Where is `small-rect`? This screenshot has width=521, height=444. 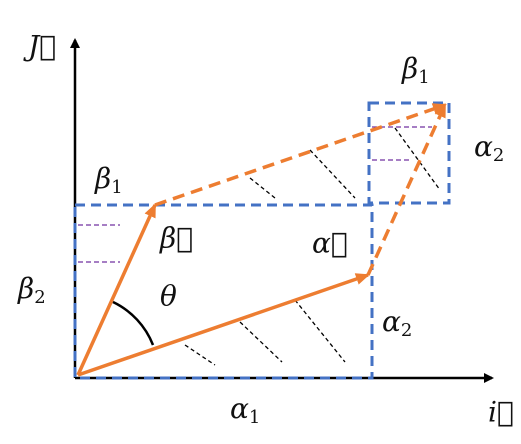 small-rect is located at coordinates (409, 153).